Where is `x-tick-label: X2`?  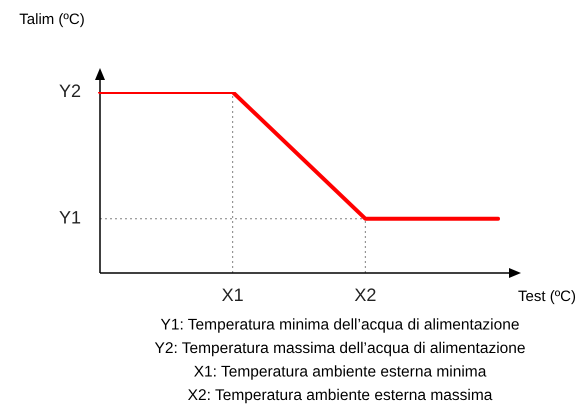 x-tick-label: X2 is located at coordinates (365, 294).